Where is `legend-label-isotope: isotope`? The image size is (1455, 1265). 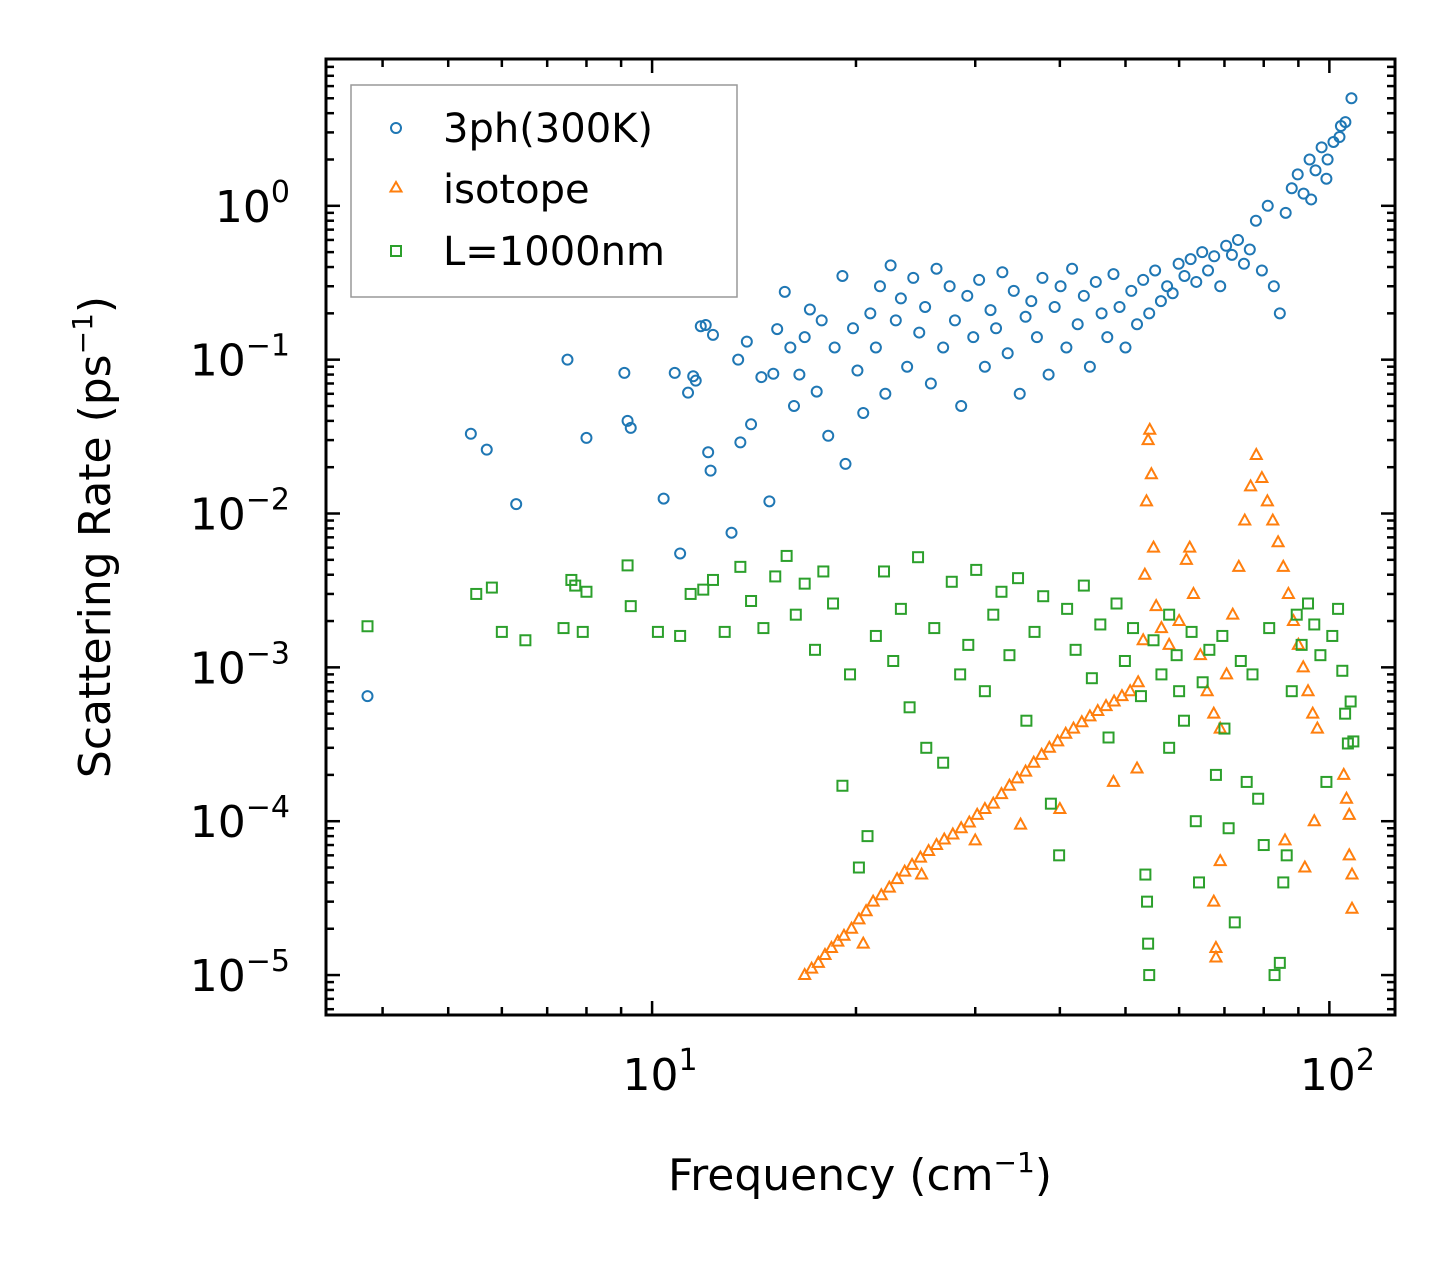
legend-label-isotope: isotope is located at coordinates (516, 190).